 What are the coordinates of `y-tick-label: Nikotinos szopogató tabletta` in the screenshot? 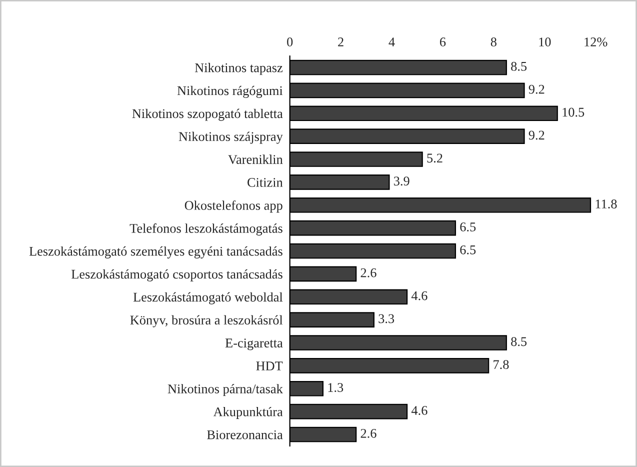 It's located at (207, 114).